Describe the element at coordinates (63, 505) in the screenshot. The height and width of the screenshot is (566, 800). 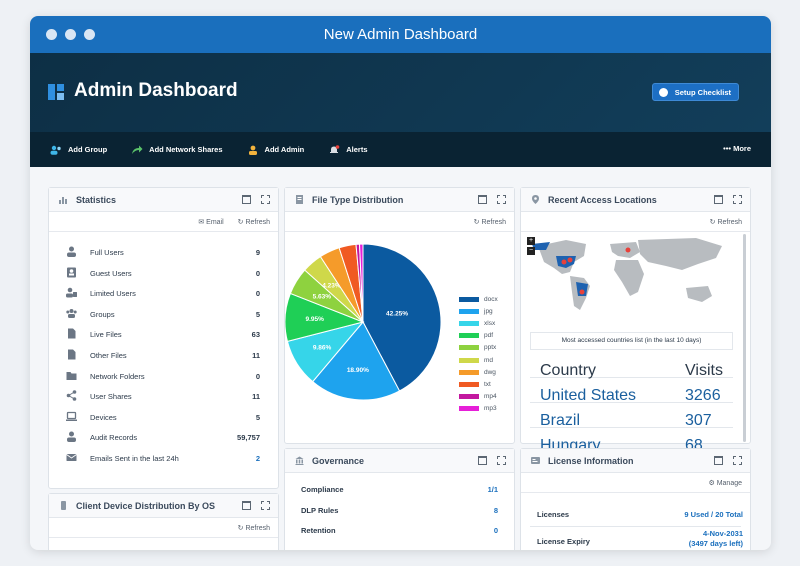
I see `mobile-device-icon` at that location.